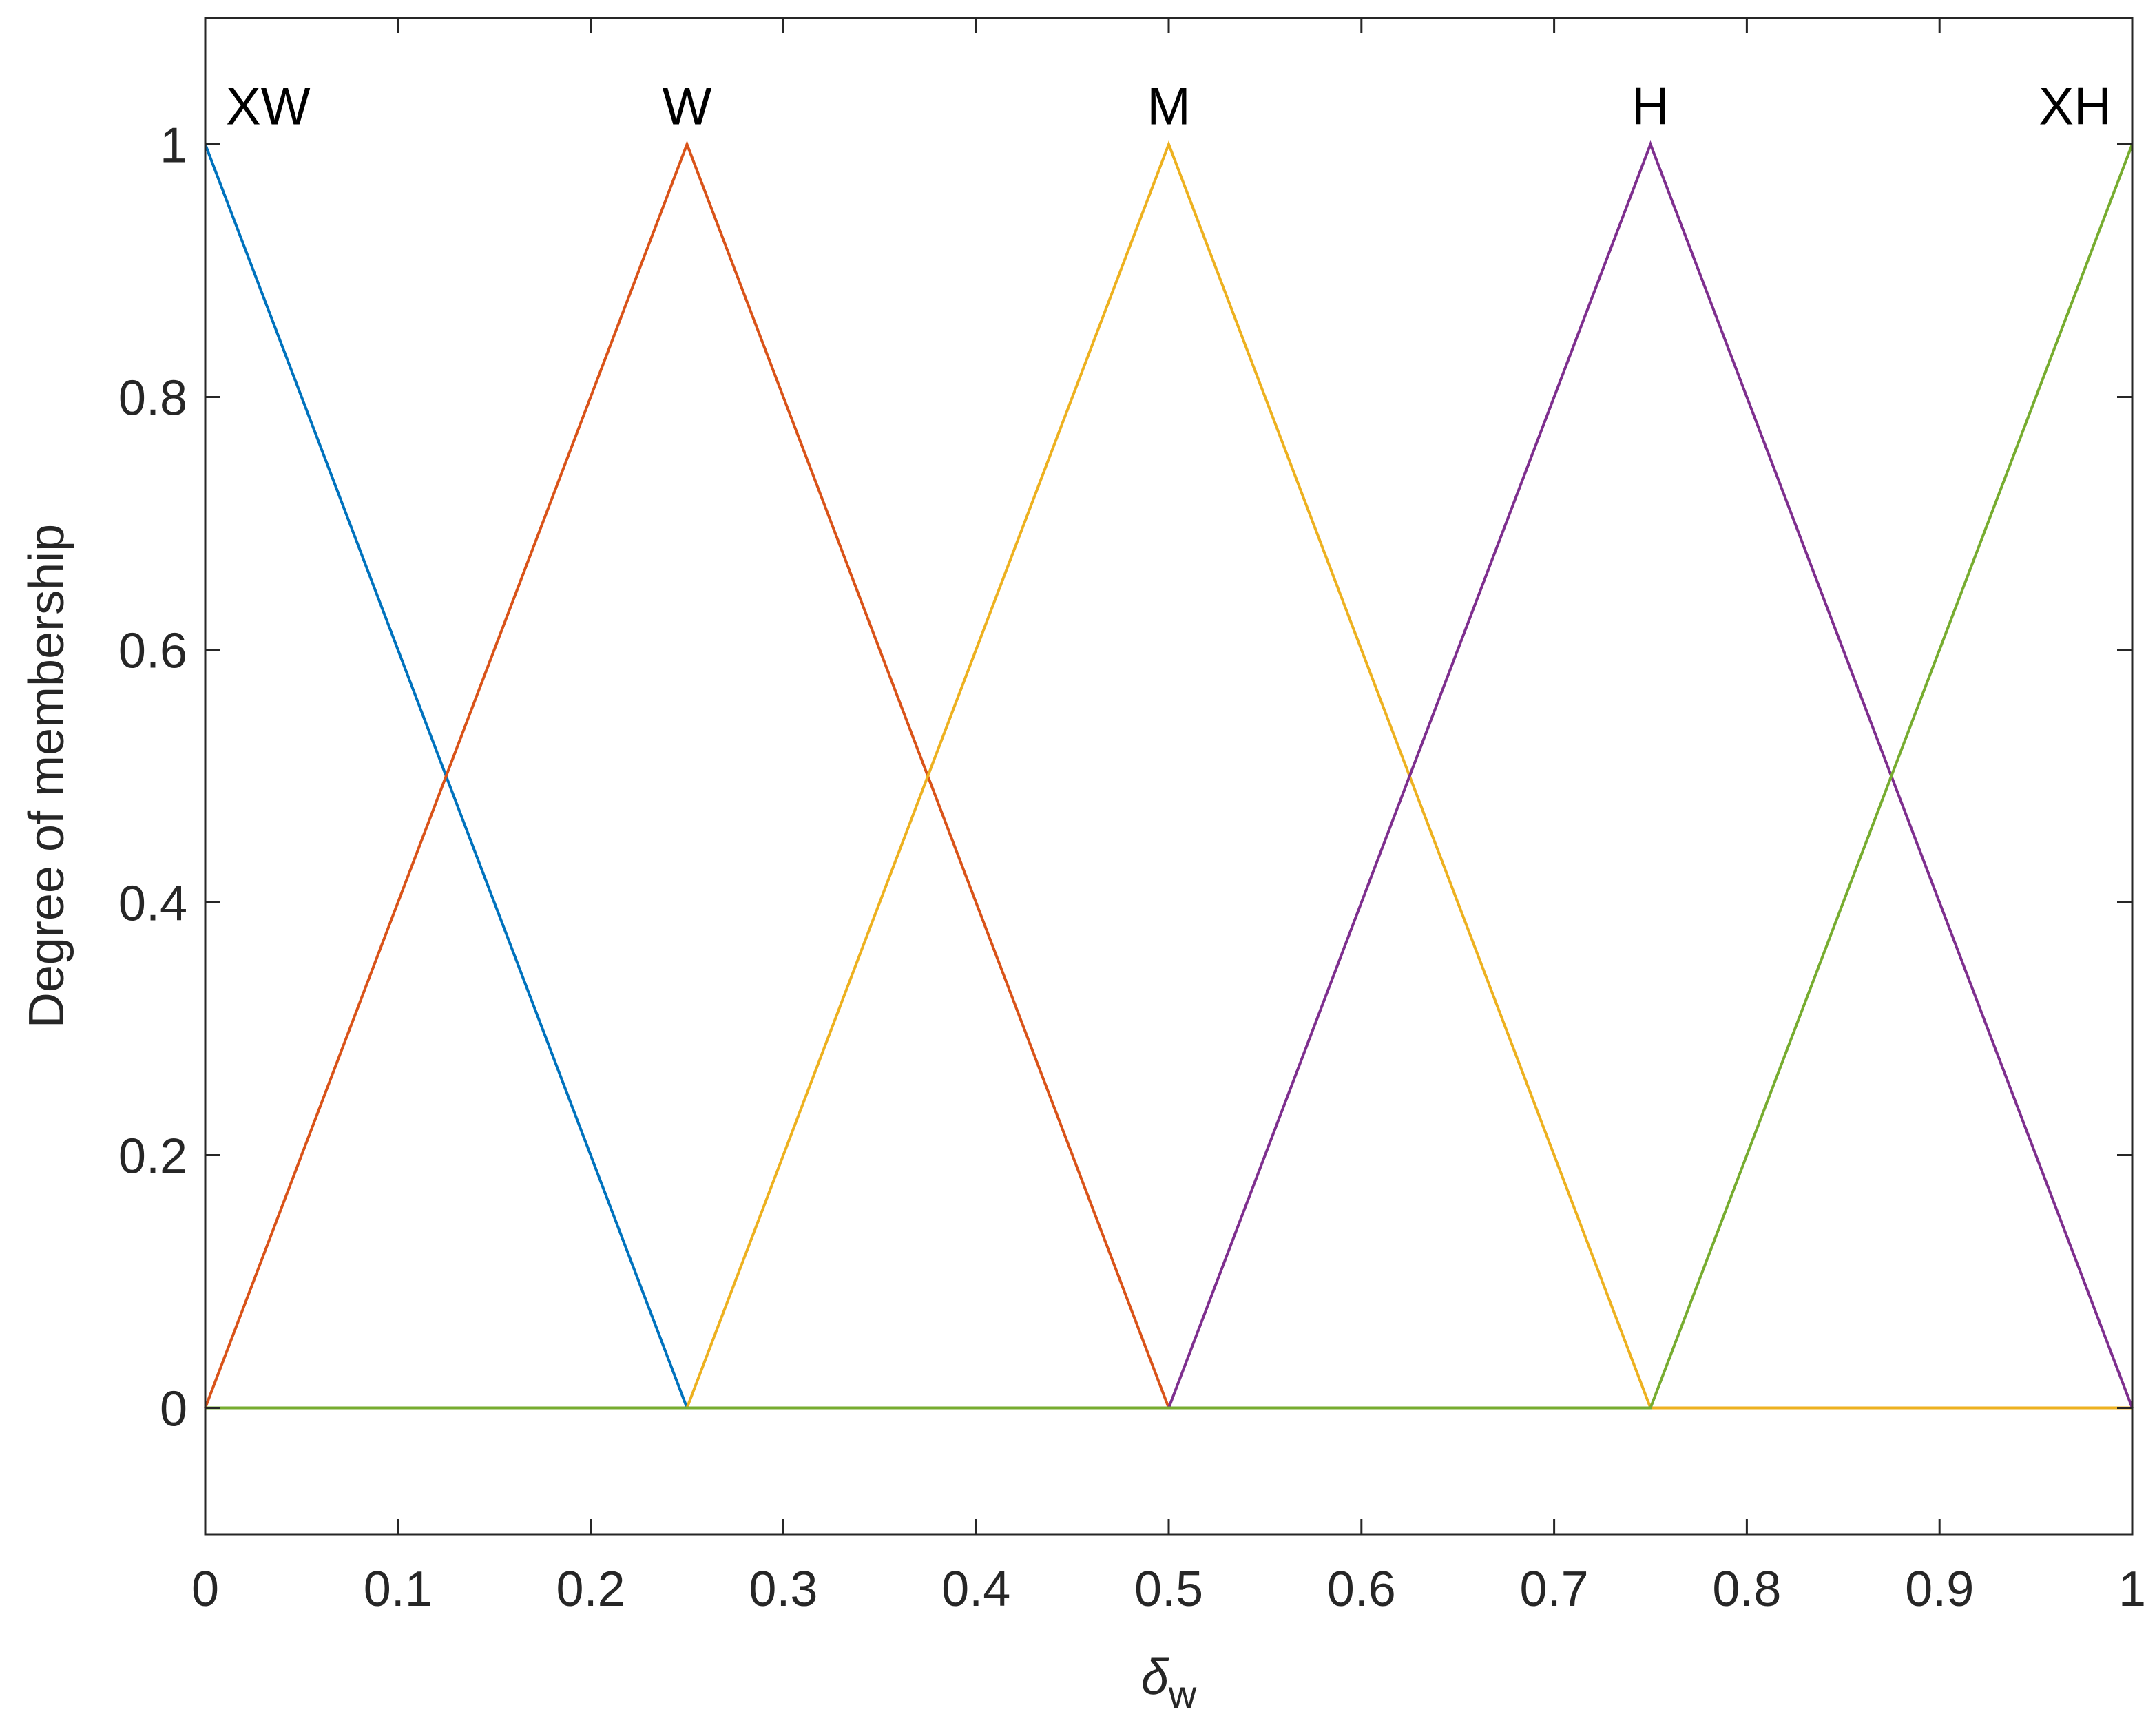 This screenshot has height=1736, width=2146. What do you see at coordinates (1555, 1589) in the screenshot?
I see `x-tick-label: 0.7` at bounding box center [1555, 1589].